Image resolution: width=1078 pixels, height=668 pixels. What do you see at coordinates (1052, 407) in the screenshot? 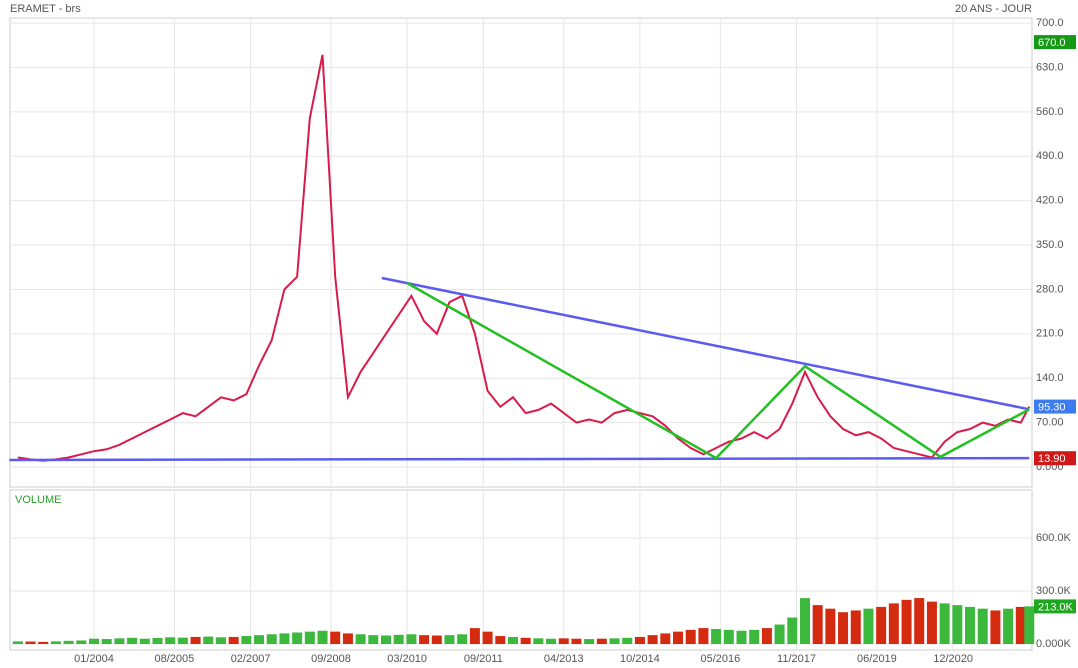
I see `price-badge-label: 95.30` at bounding box center [1052, 407].